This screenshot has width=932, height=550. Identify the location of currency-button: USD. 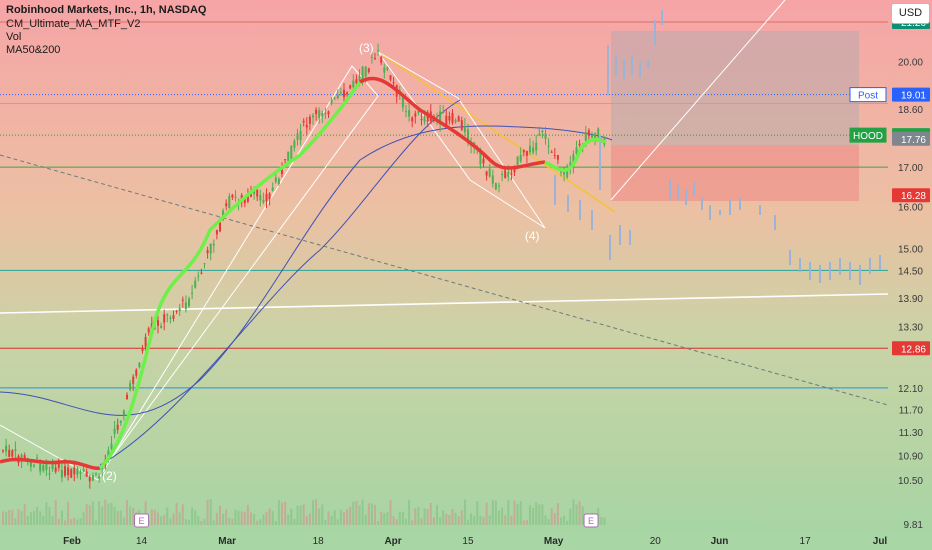
(910, 13).